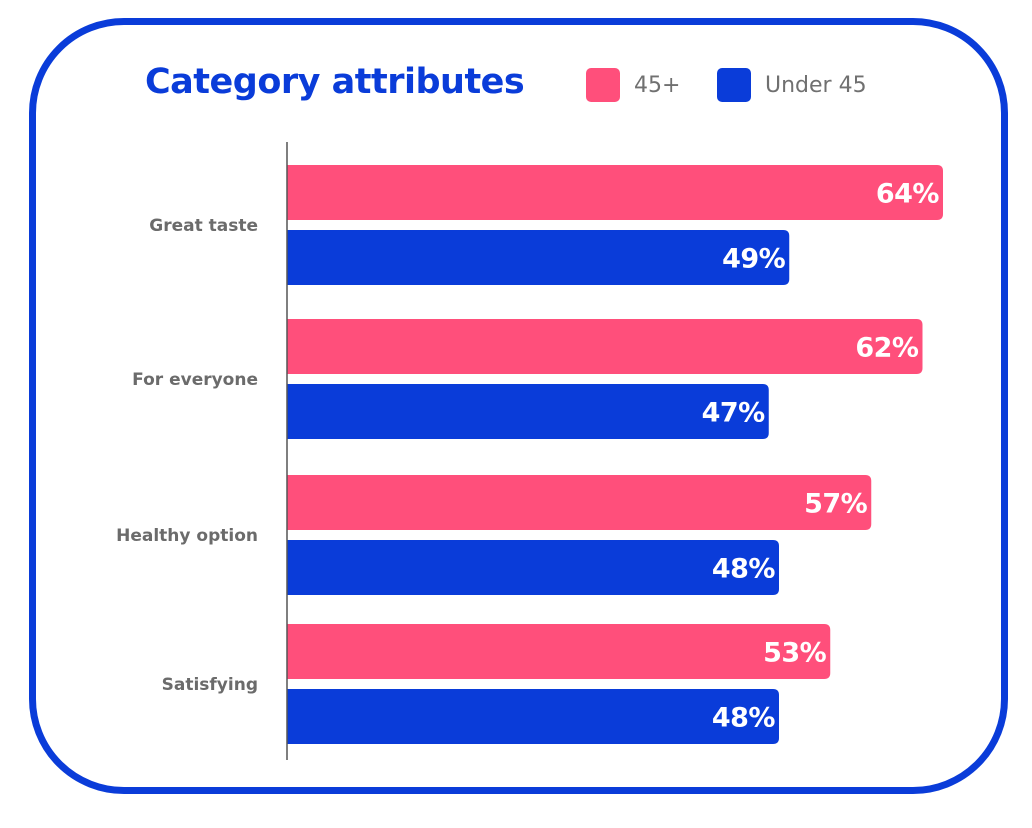 This screenshot has width=1032, height=828. What do you see at coordinates (816, 85) in the screenshot?
I see `legend-label-under-45: Under 45` at bounding box center [816, 85].